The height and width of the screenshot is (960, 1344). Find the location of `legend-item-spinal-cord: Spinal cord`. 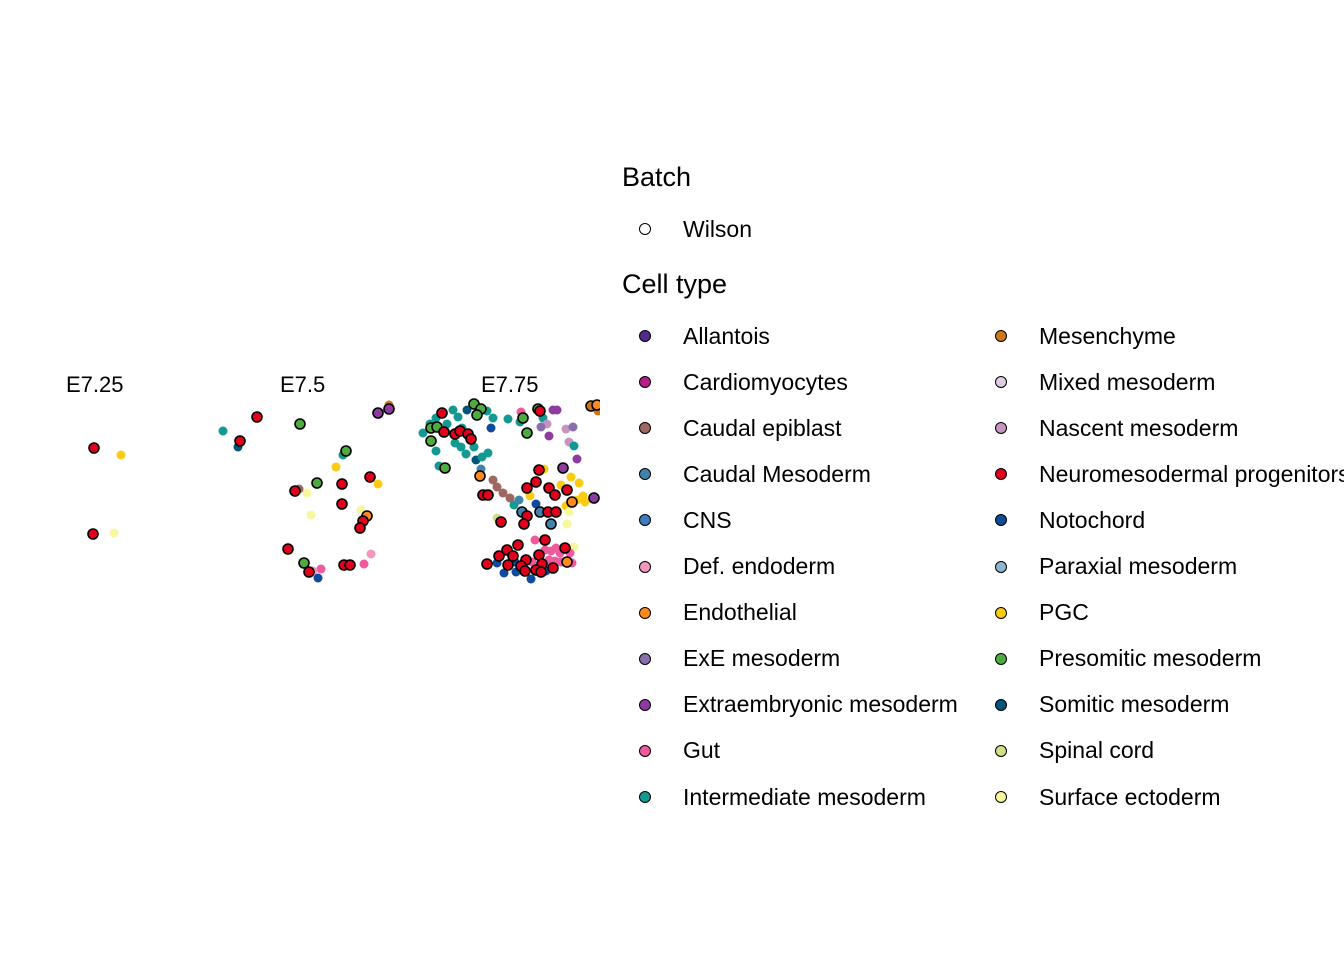

legend-item-spinal-cord: Spinal cord is located at coordinates (1066, 751).